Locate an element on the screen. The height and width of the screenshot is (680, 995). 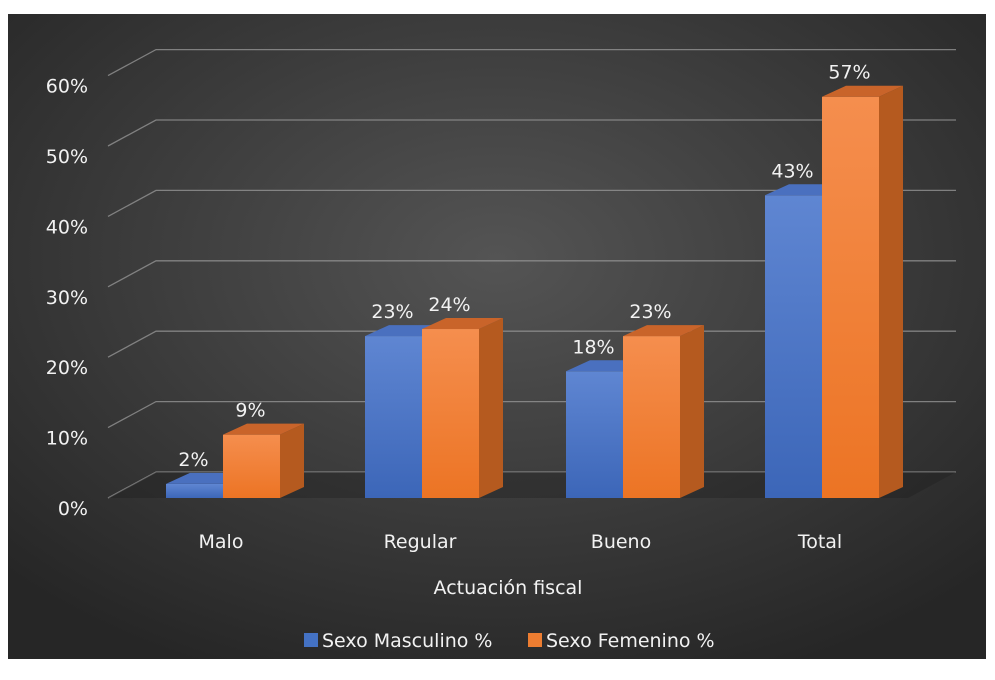
bar-femenino-regular is located at coordinates (462, 408).